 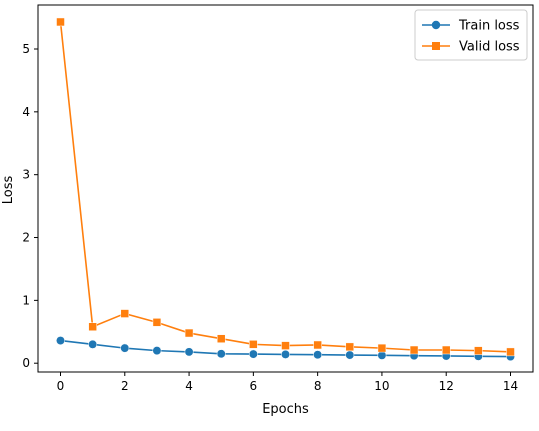 I want to click on legend-label: Valid loss, so click(x=489, y=47).